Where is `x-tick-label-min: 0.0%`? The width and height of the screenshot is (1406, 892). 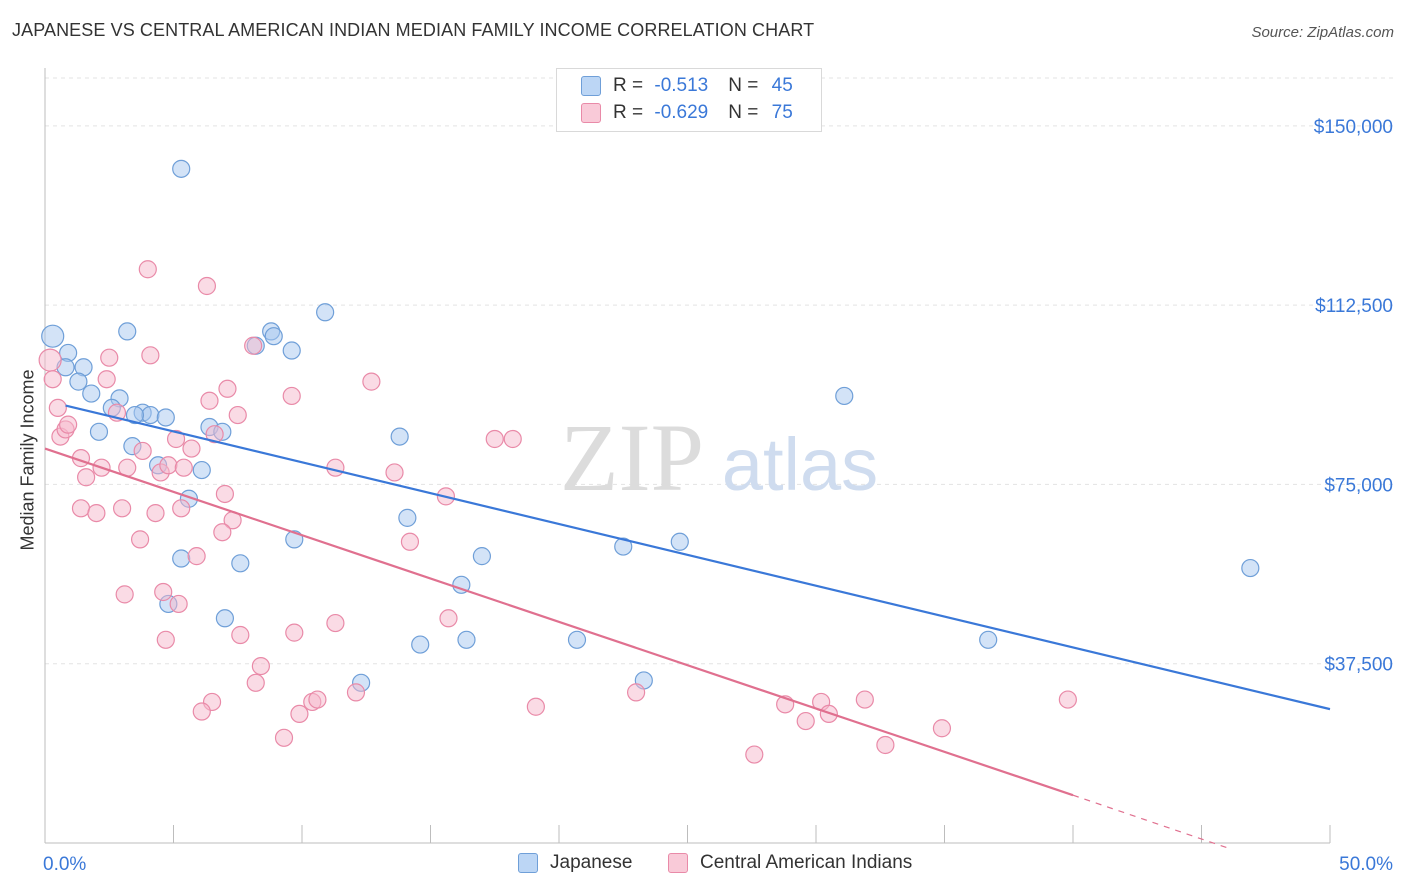 x-tick-label-min: 0.0% is located at coordinates (64, 864).